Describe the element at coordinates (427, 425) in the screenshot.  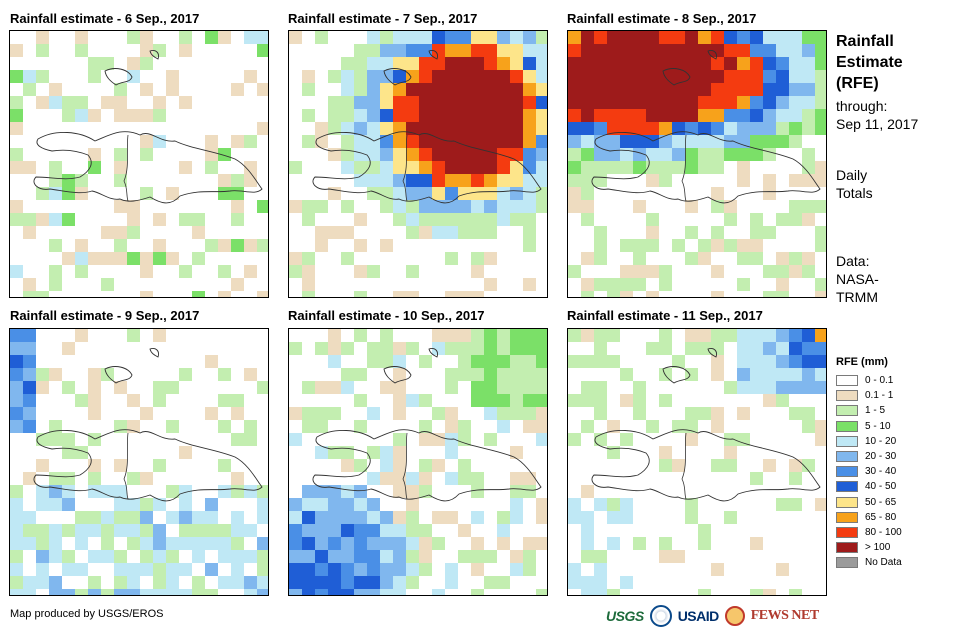
I see `hispaniola-coastline` at that location.